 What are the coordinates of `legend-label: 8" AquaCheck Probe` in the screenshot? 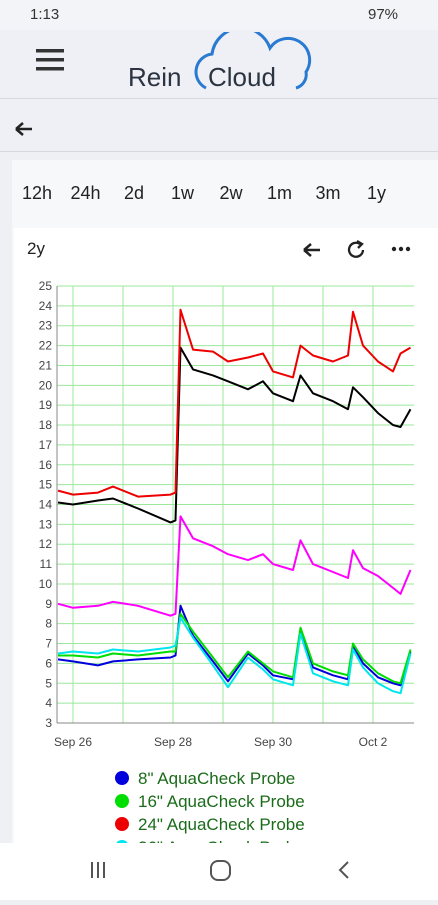 It's located at (216, 778).